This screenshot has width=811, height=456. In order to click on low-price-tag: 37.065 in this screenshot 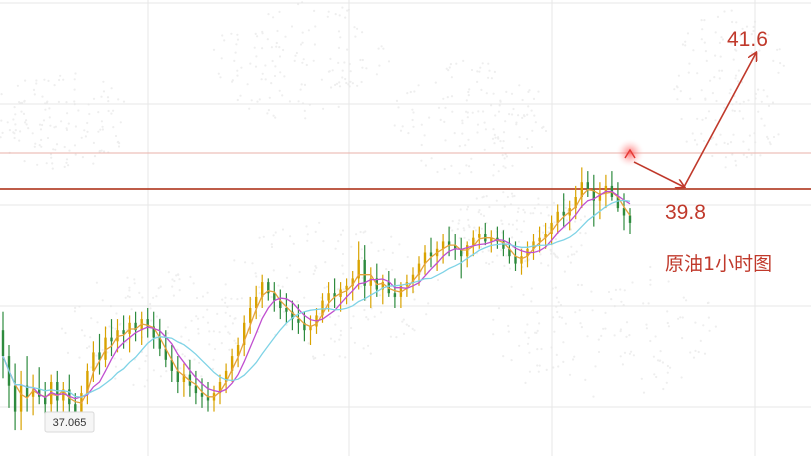, I will do `click(69, 422)`.